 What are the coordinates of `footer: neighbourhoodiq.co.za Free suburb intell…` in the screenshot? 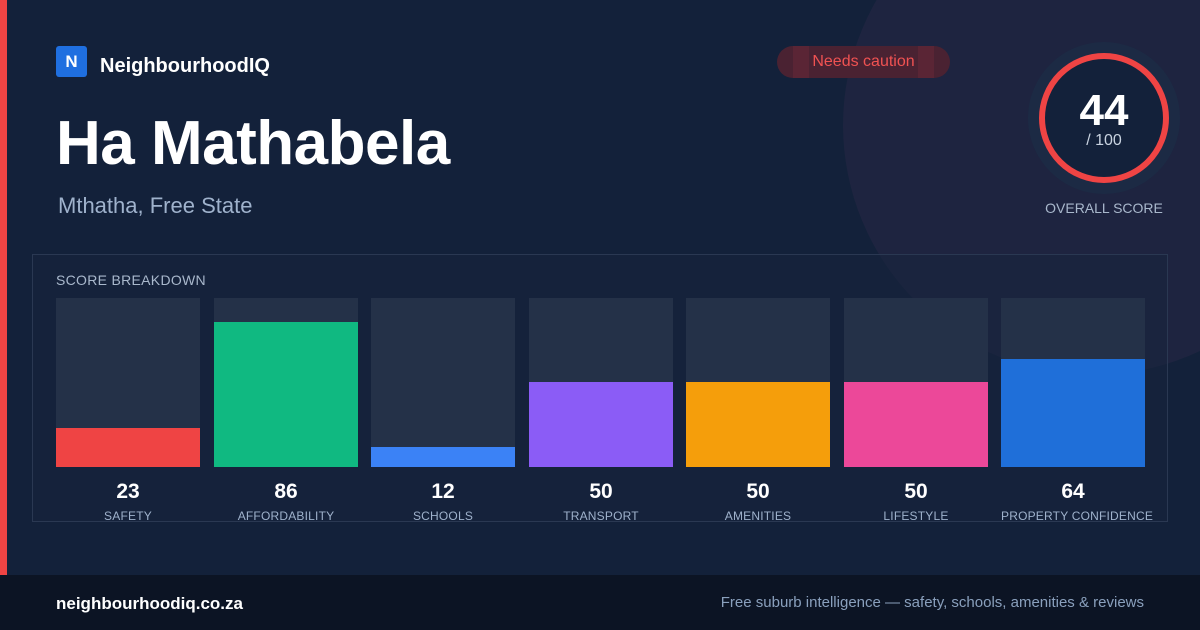 It's located at (600, 602).